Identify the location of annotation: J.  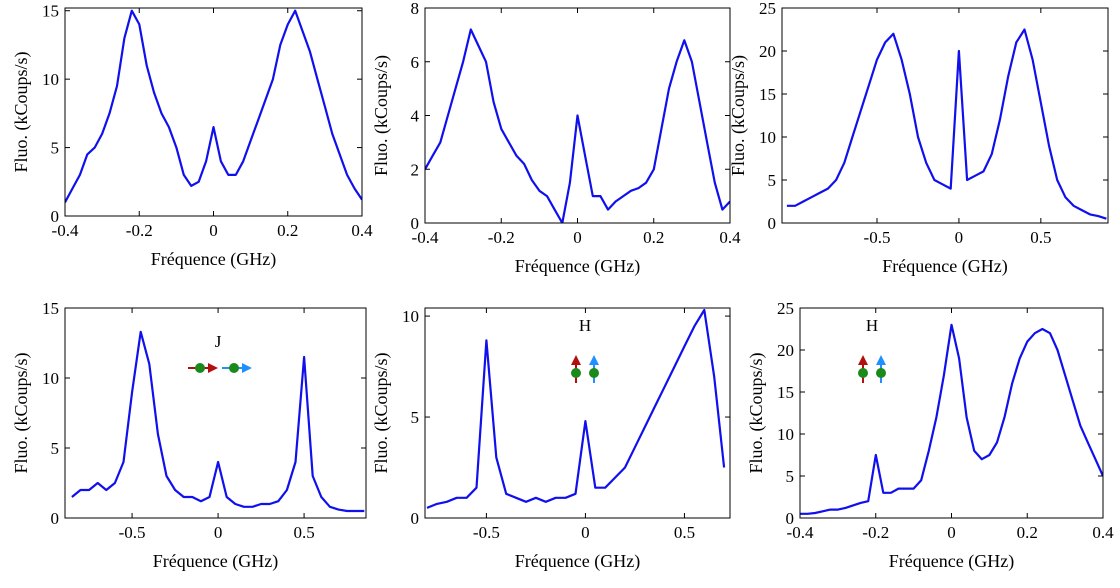
(218, 341).